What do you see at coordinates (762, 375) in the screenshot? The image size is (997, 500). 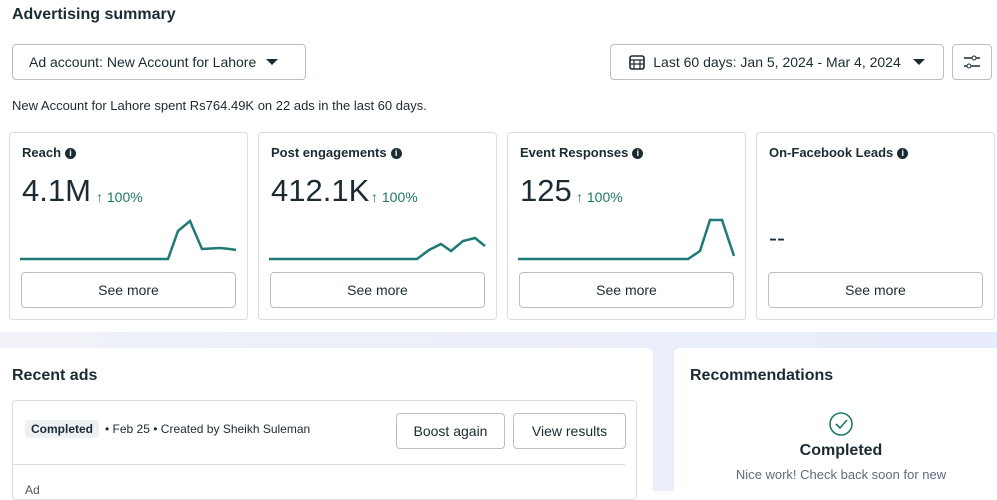 I see `panel-title: Recommendations` at bounding box center [762, 375].